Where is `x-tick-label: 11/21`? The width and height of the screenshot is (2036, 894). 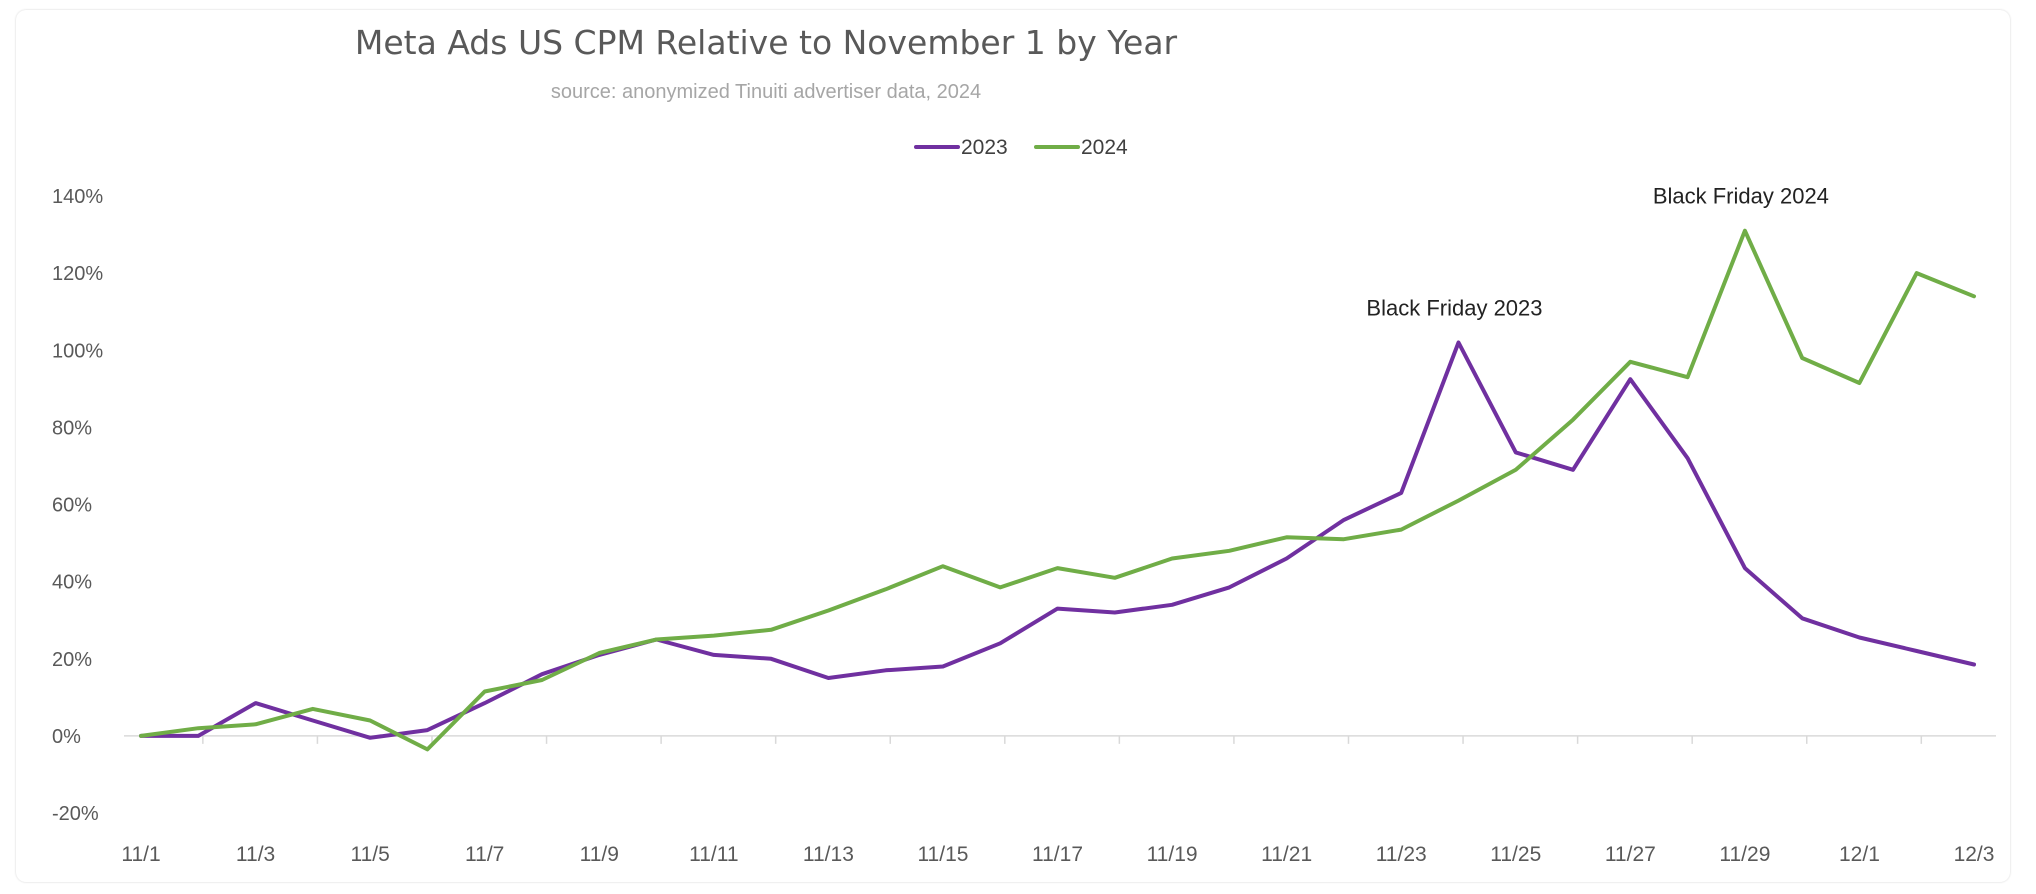
x-tick-label: 11/21 is located at coordinates (1286, 854).